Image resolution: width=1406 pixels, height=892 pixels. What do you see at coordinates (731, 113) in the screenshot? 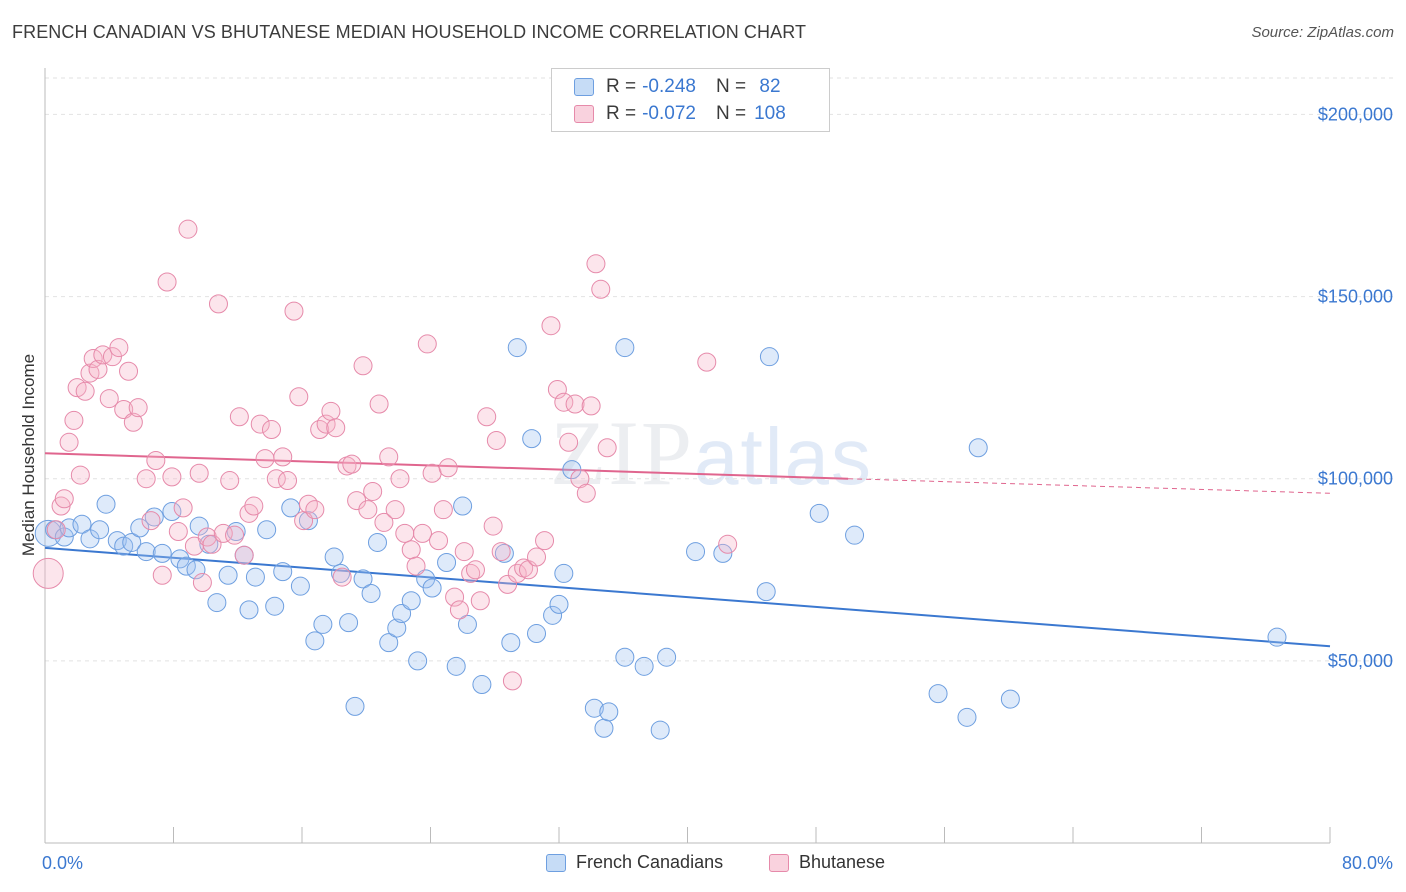
I see `n-label: N =` at bounding box center [731, 113].